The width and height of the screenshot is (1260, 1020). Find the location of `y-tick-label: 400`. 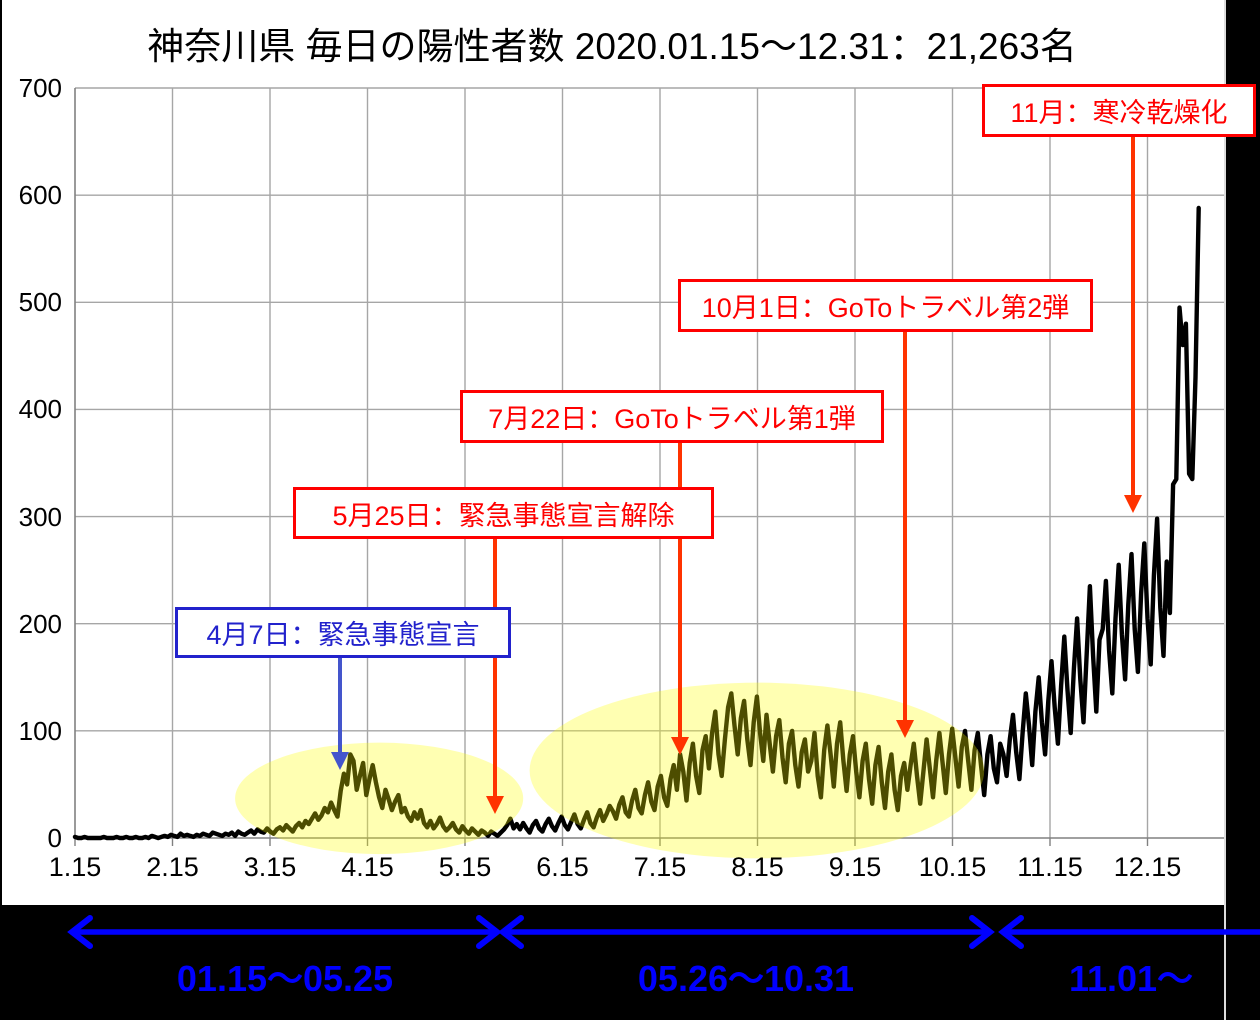

y-tick-label: 400 is located at coordinates (40, 409).